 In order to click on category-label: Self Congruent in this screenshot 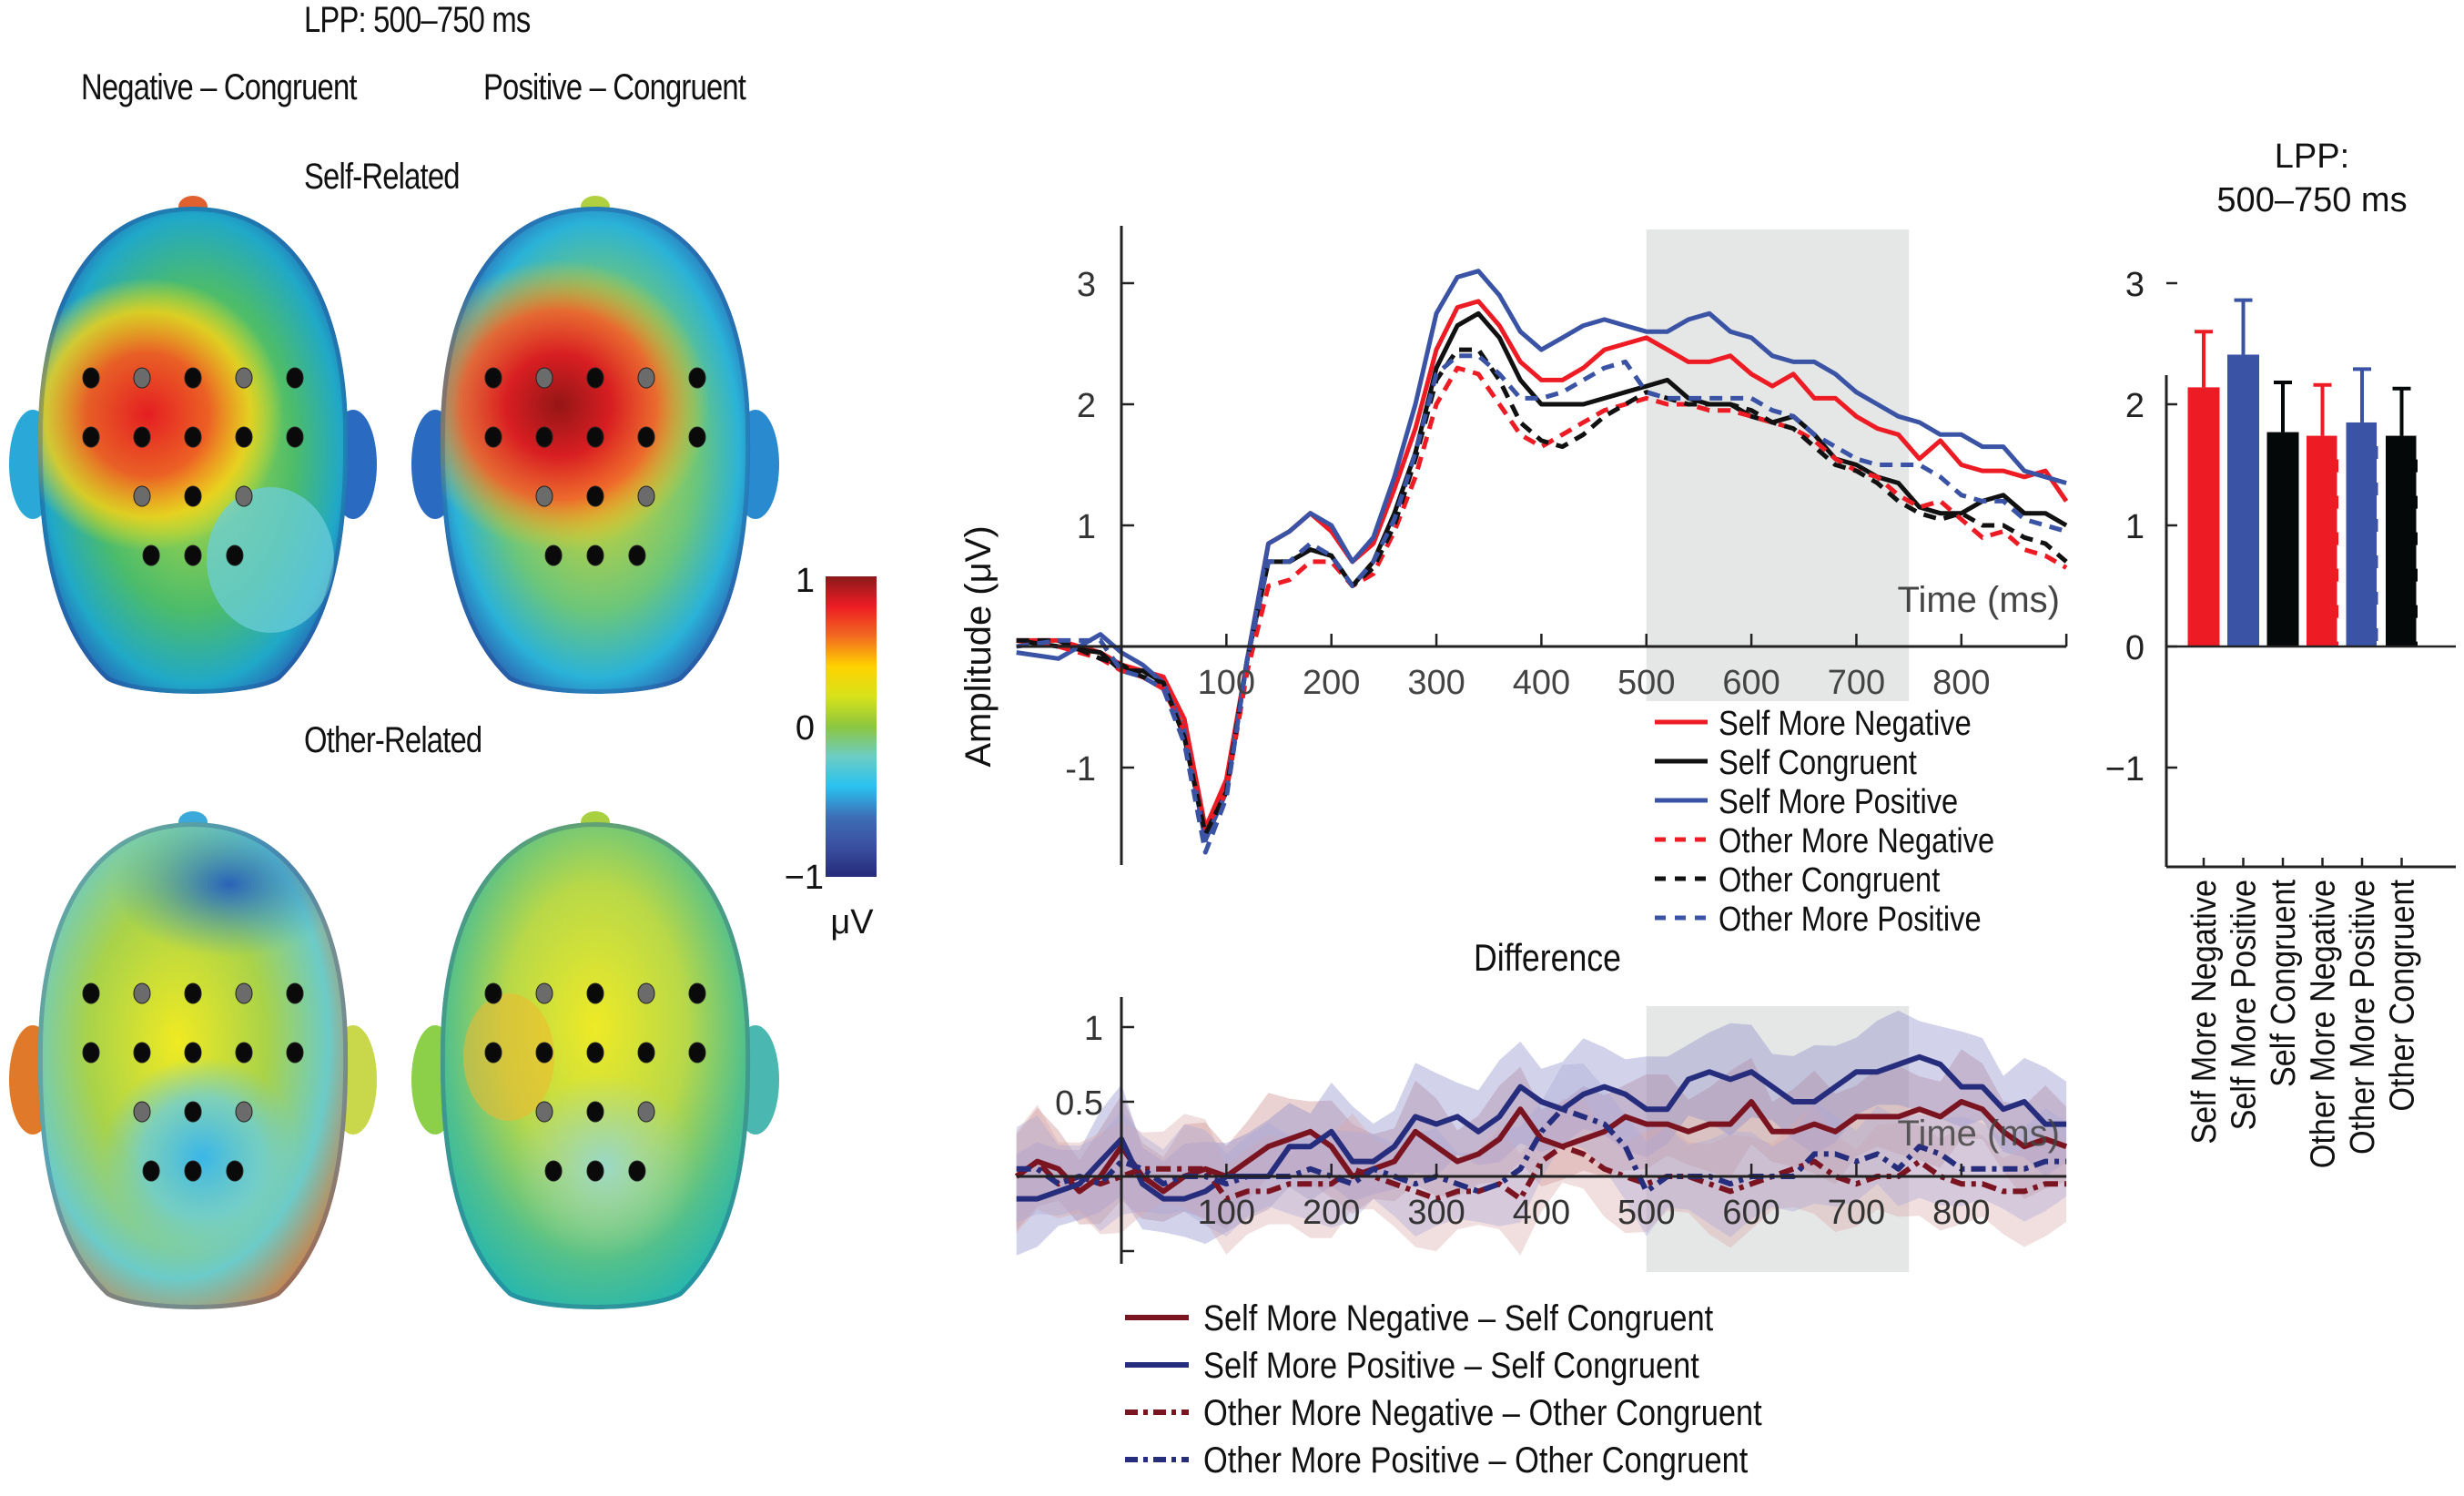, I will do `click(2283, 983)`.